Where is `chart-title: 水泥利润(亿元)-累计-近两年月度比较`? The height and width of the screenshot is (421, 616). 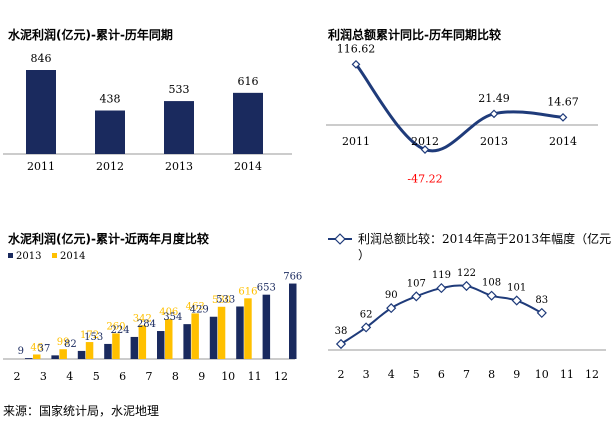
chart-title: 水泥利润(亿元)-累计-近两年月度比较 is located at coordinates (108, 239).